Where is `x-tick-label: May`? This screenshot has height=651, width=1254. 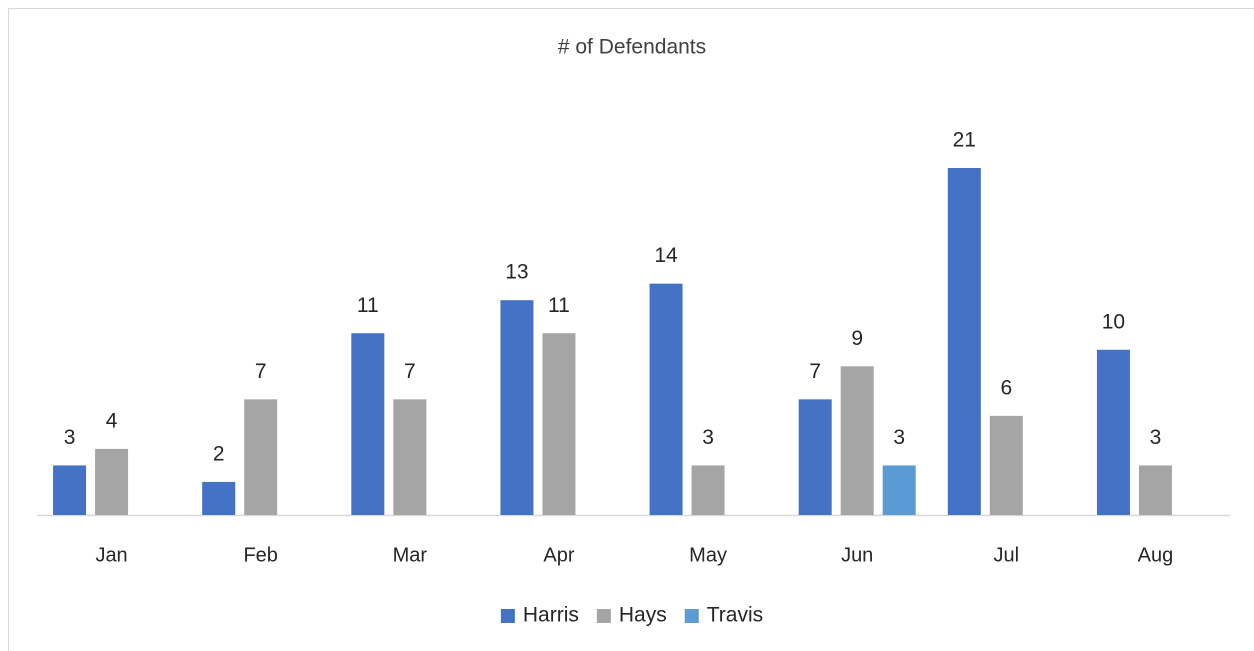
x-tick-label: May is located at coordinates (708, 555).